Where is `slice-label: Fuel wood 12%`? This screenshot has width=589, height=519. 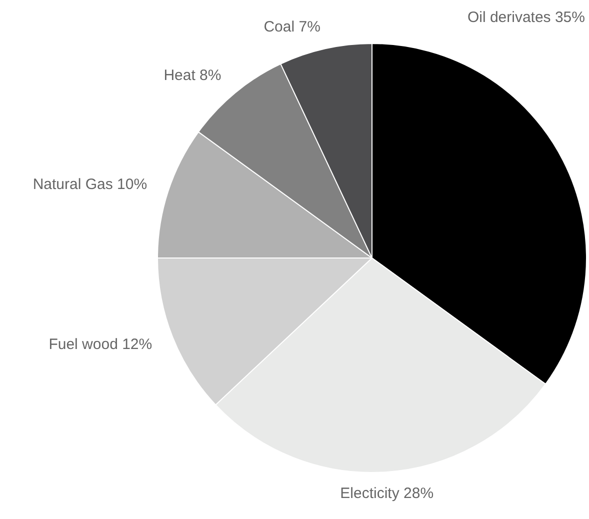 slice-label: Fuel wood 12% is located at coordinates (100, 345).